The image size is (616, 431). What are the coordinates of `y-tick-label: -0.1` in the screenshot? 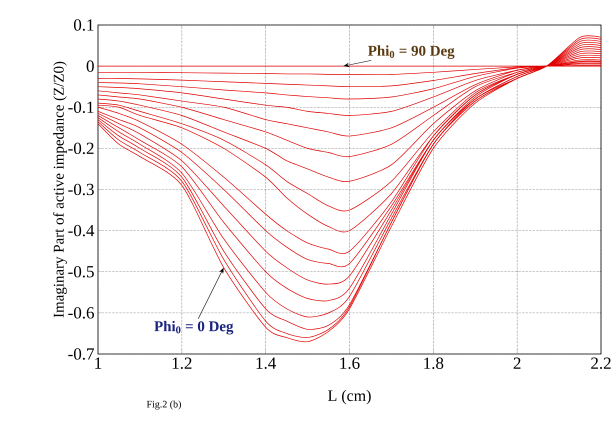 It's located at (81, 107).